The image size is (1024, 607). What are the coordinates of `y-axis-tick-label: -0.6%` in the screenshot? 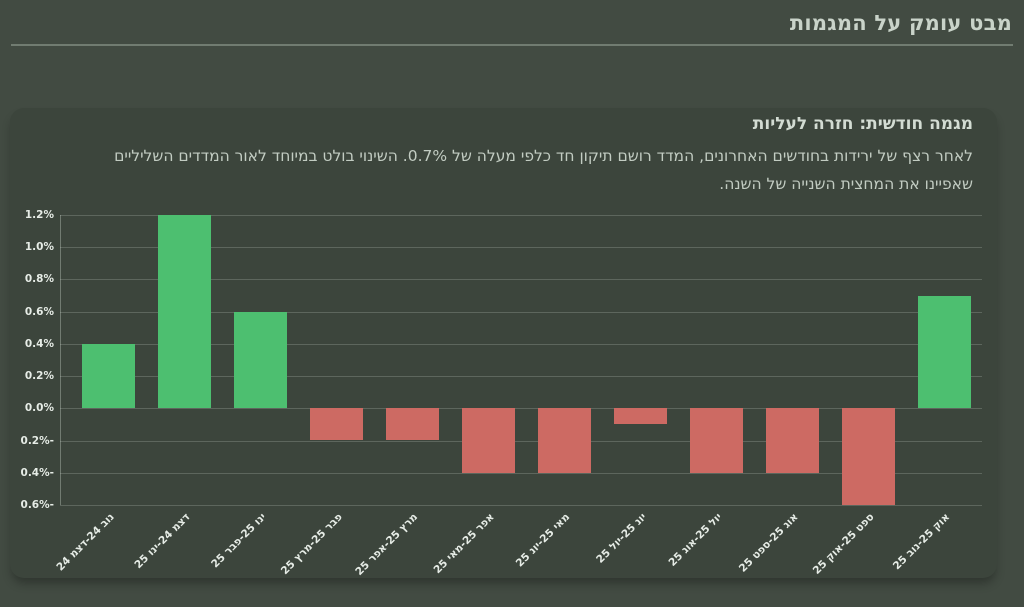 It's located at (37, 505).